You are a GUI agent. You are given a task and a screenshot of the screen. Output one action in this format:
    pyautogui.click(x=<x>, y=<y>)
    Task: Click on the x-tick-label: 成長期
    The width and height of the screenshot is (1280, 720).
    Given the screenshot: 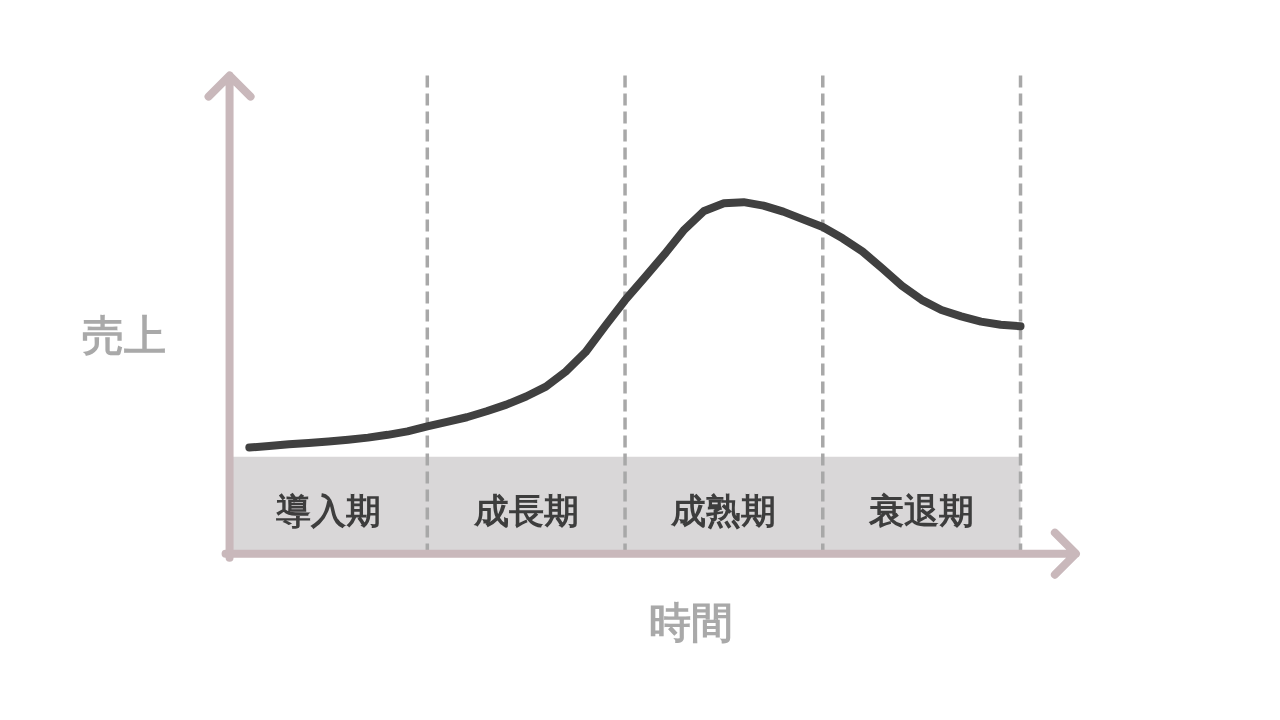 What is the action you would take?
    pyautogui.click(x=525, y=510)
    